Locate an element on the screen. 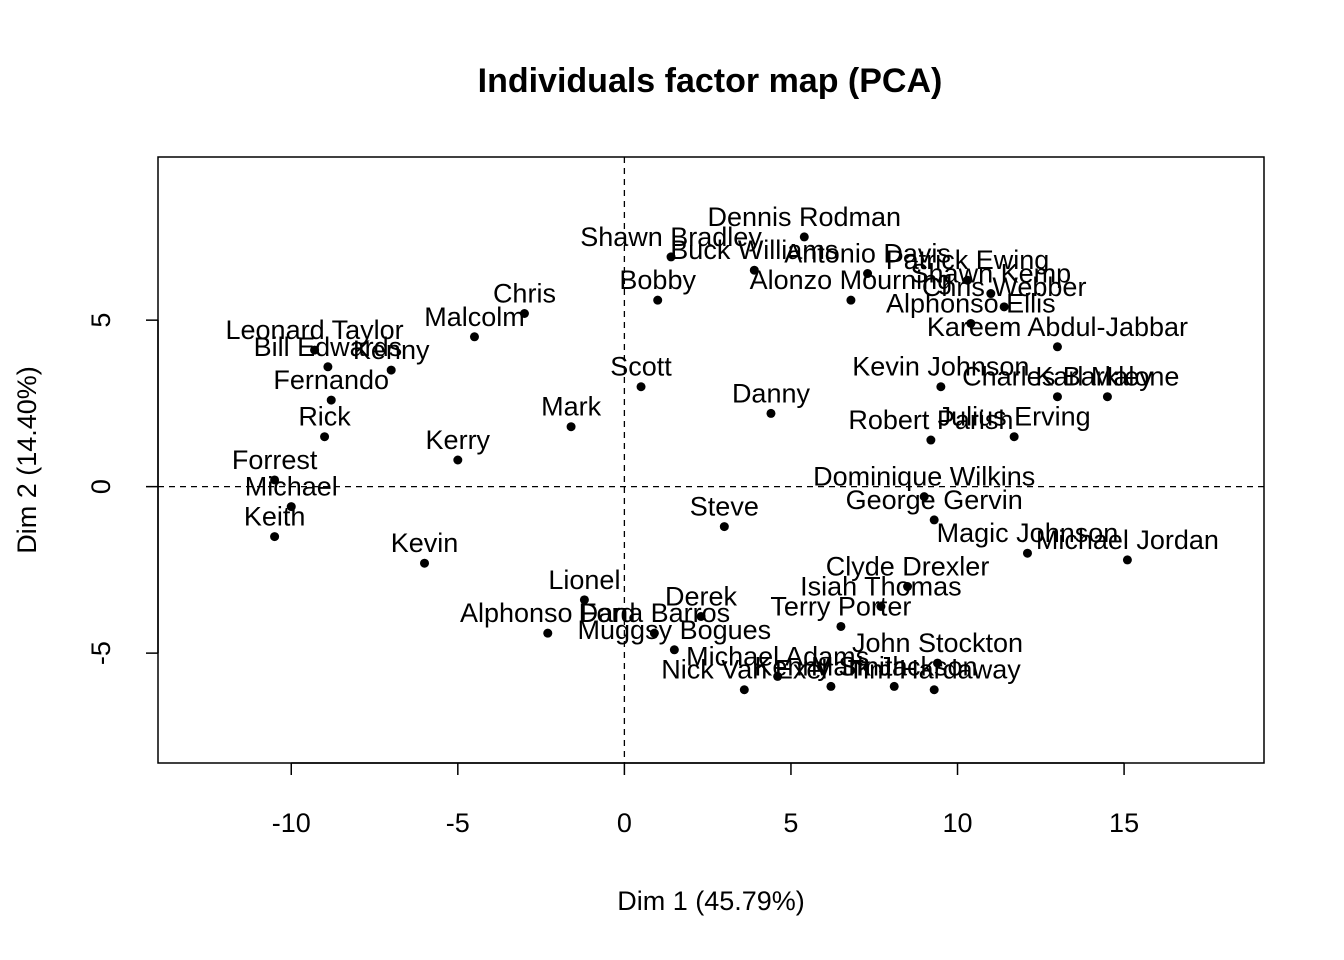 The image size is (1344, 960). point-label: Antonio Davis is located at coordinates (867, 254).